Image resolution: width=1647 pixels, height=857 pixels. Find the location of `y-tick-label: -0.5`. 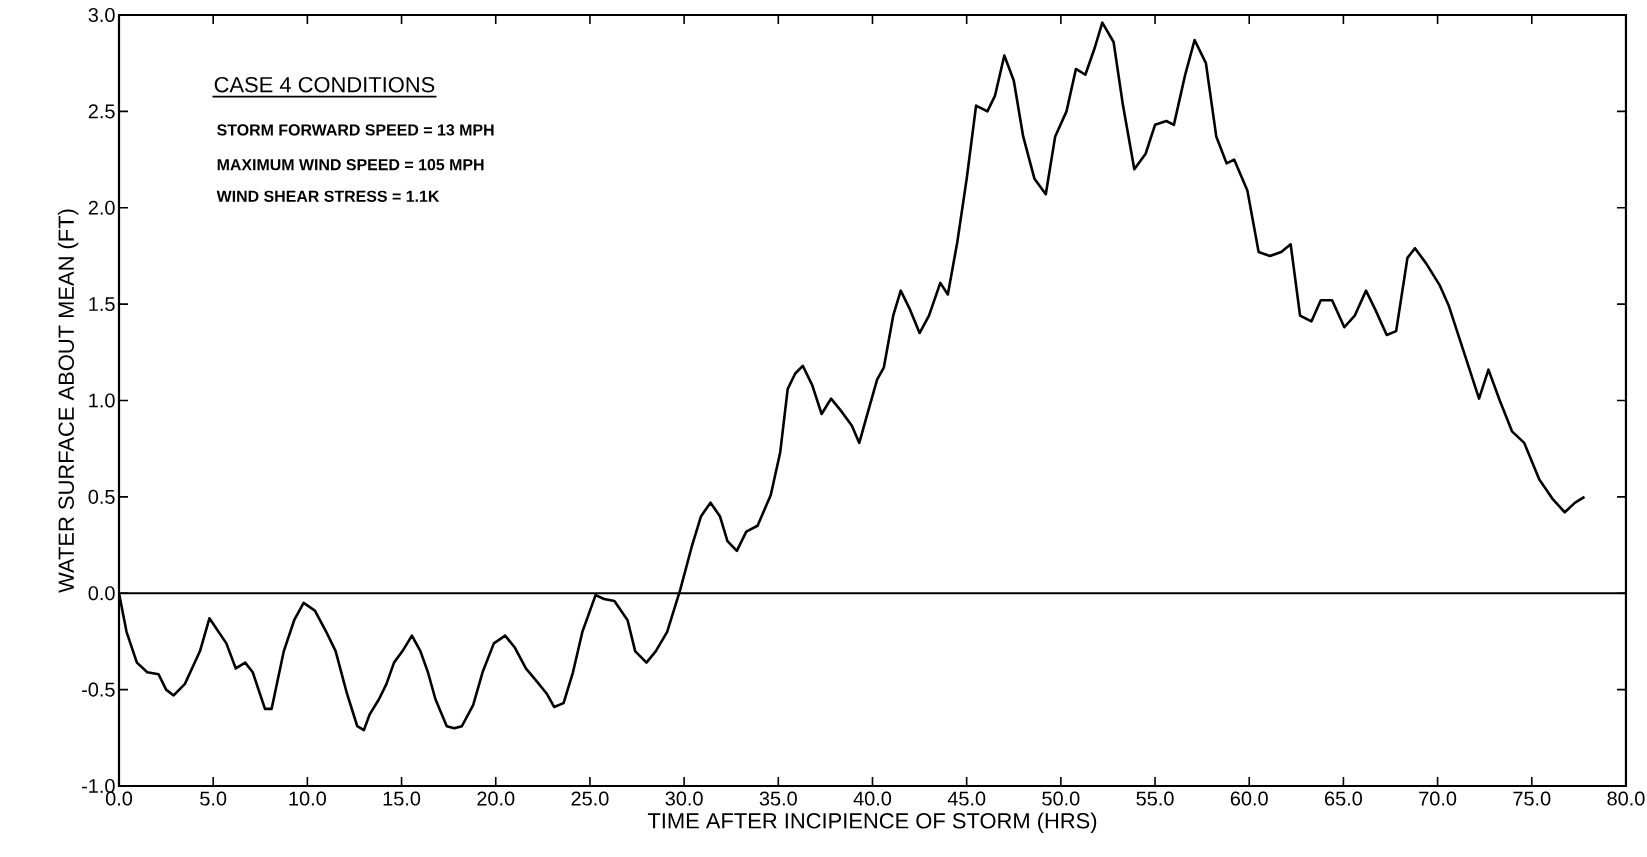

y-tick-label: -0.5 is located at coordinates (98, 689).